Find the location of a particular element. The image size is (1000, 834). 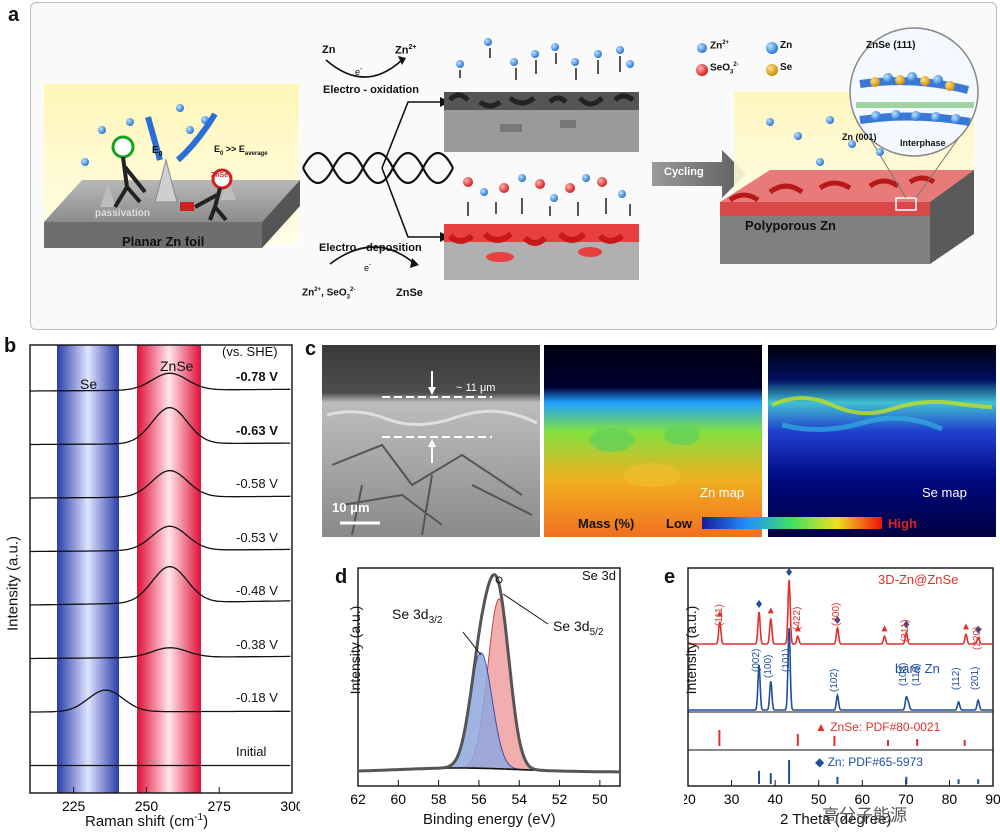

se-band is located at coordinates (88, 569).